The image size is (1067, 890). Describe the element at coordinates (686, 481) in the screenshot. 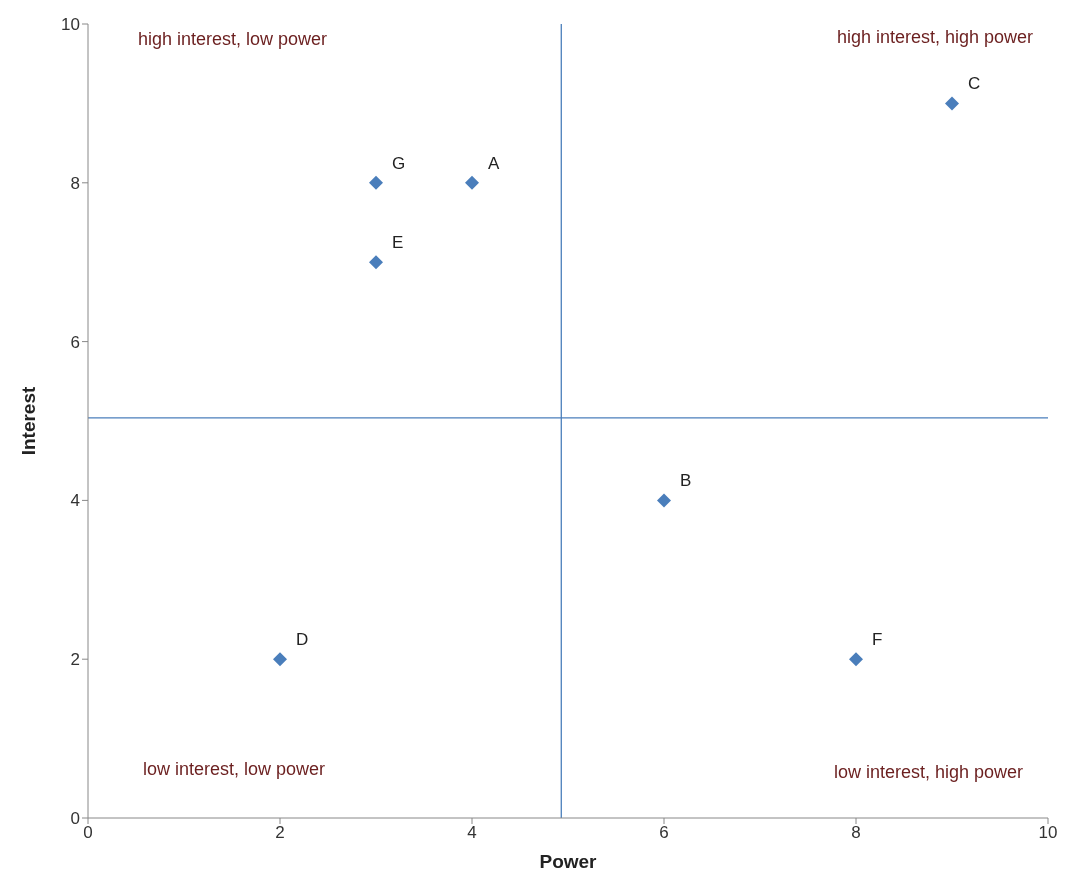

I see `data-label: B` at that location.